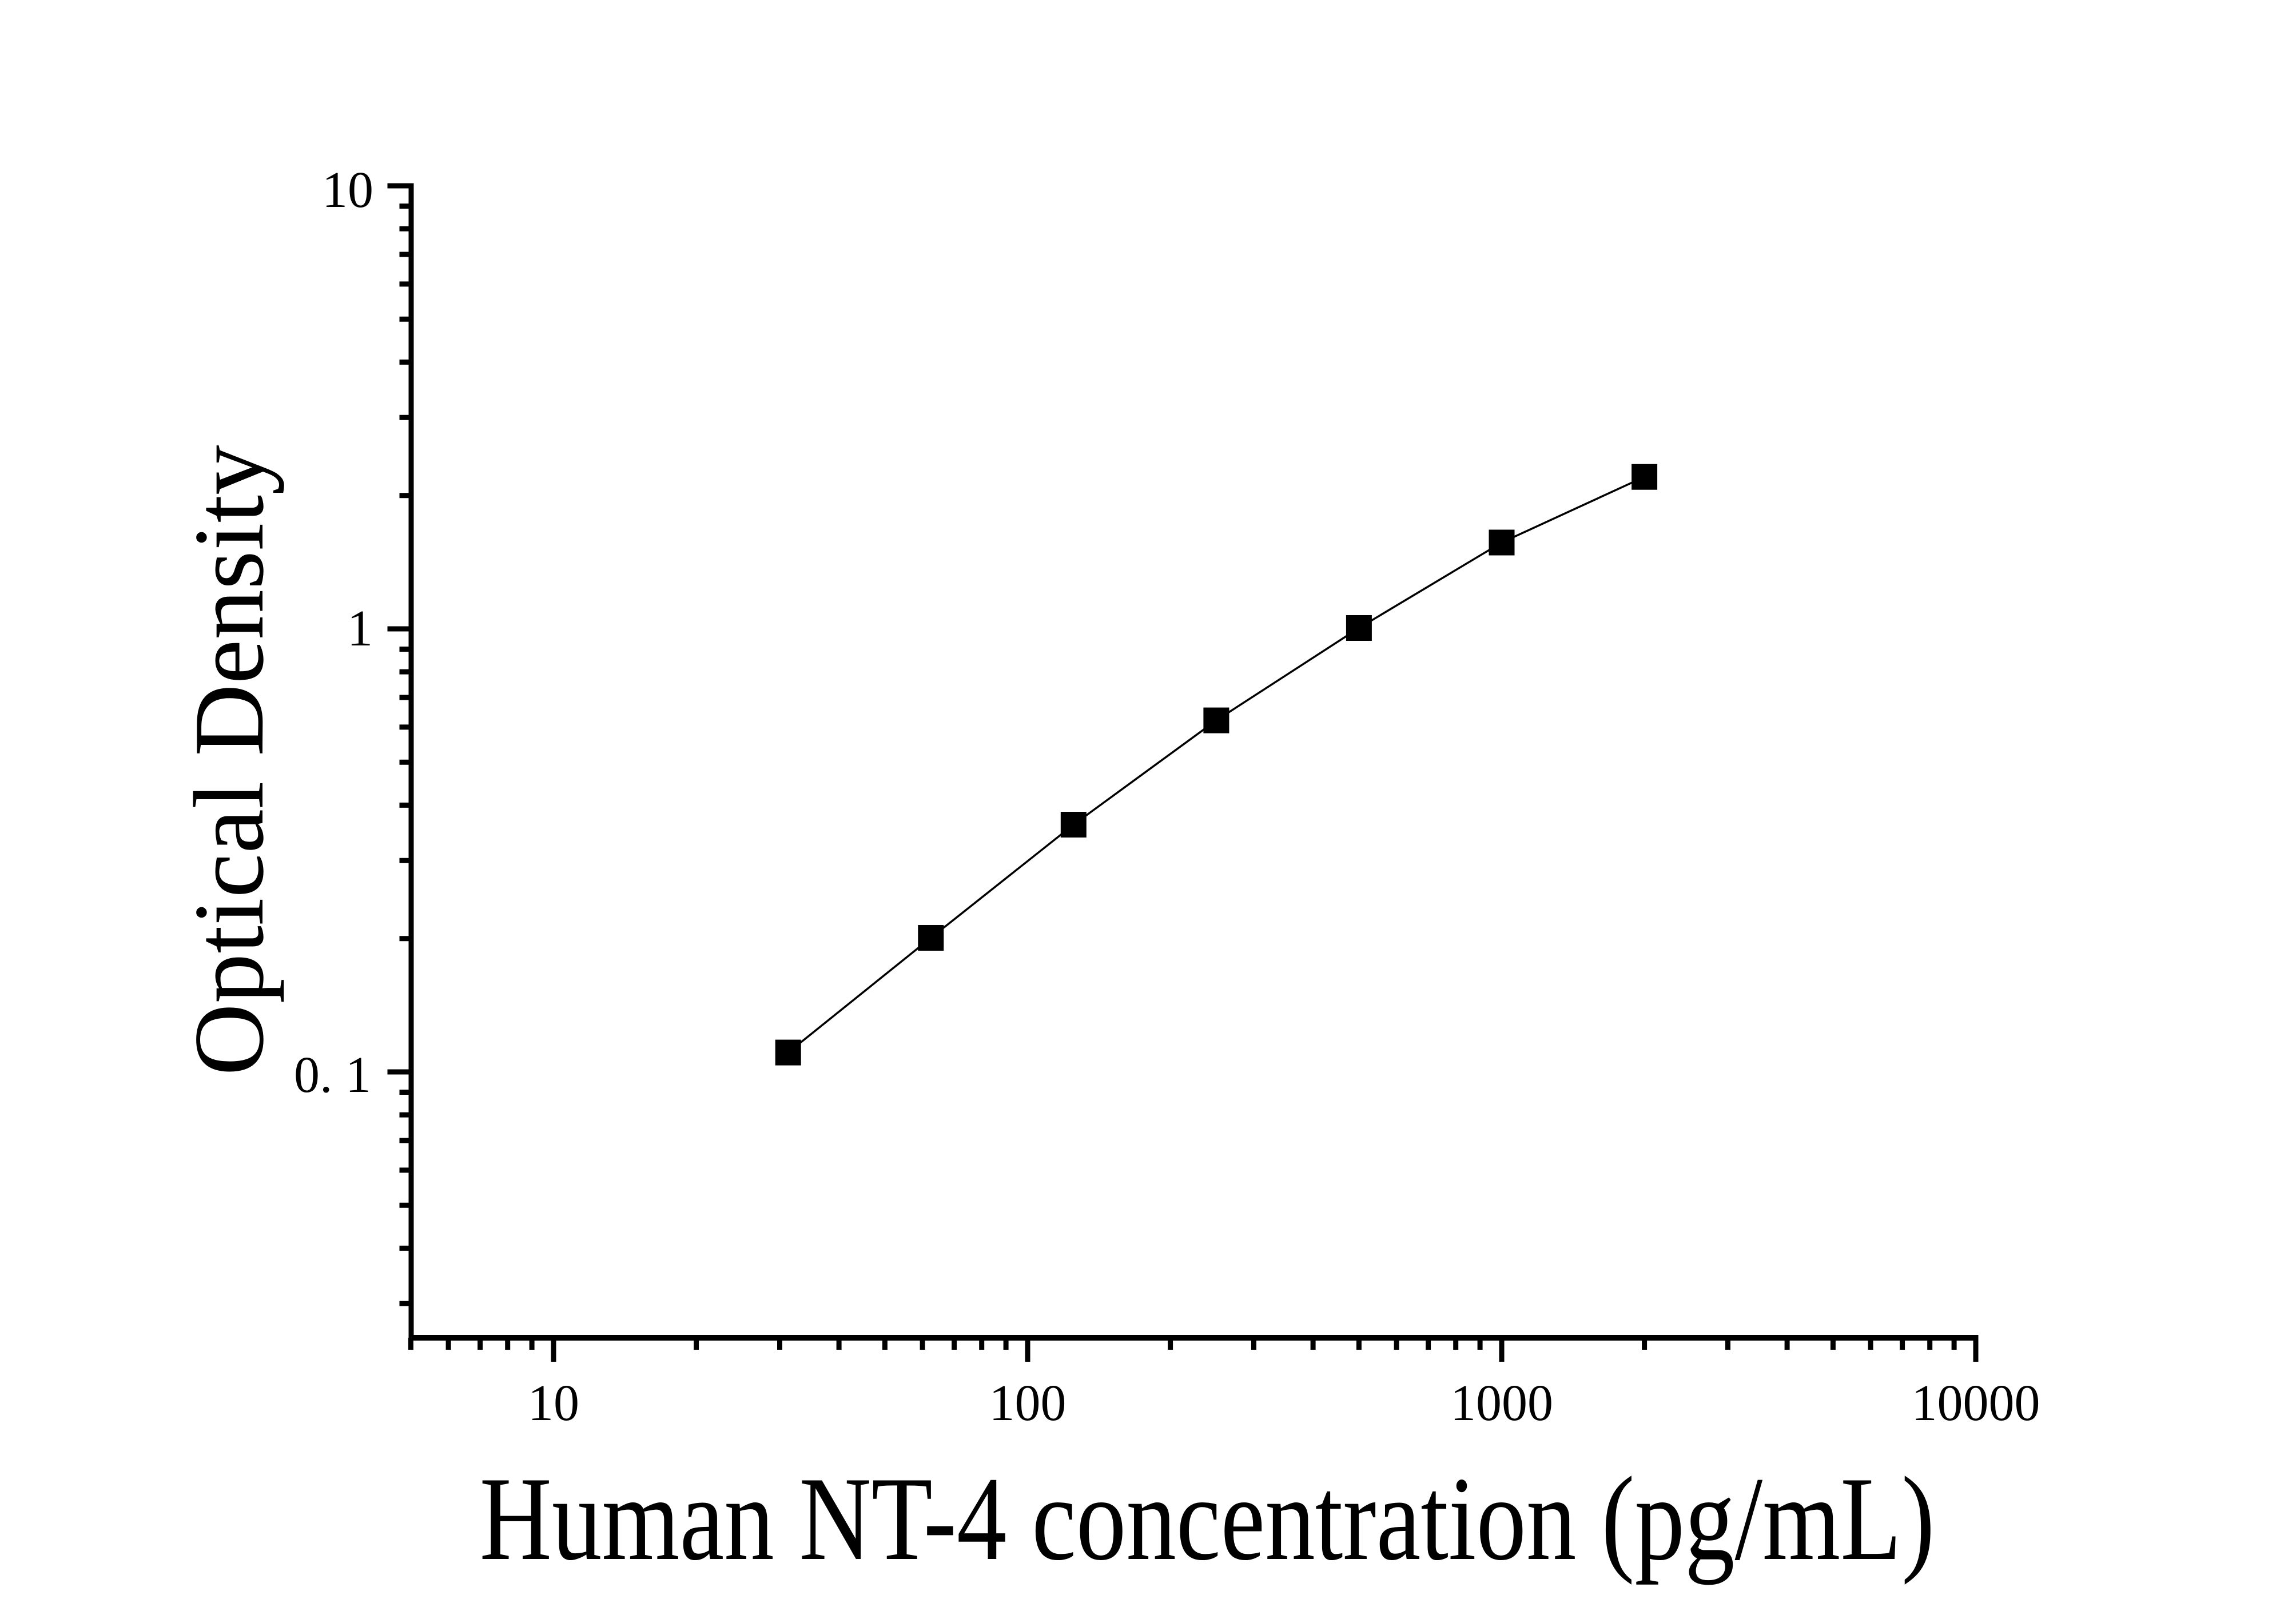  I want to click on svg-text: Optical Density, so click(229, 760).